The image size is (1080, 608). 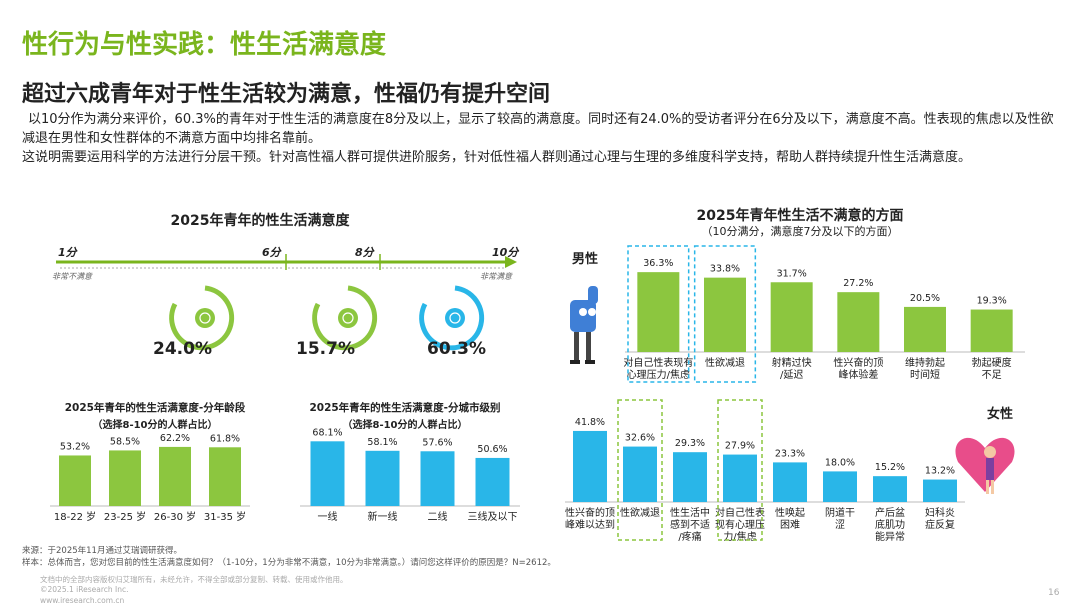 I want to click on category-label: 维持勃起, so click(x=925, y=362).